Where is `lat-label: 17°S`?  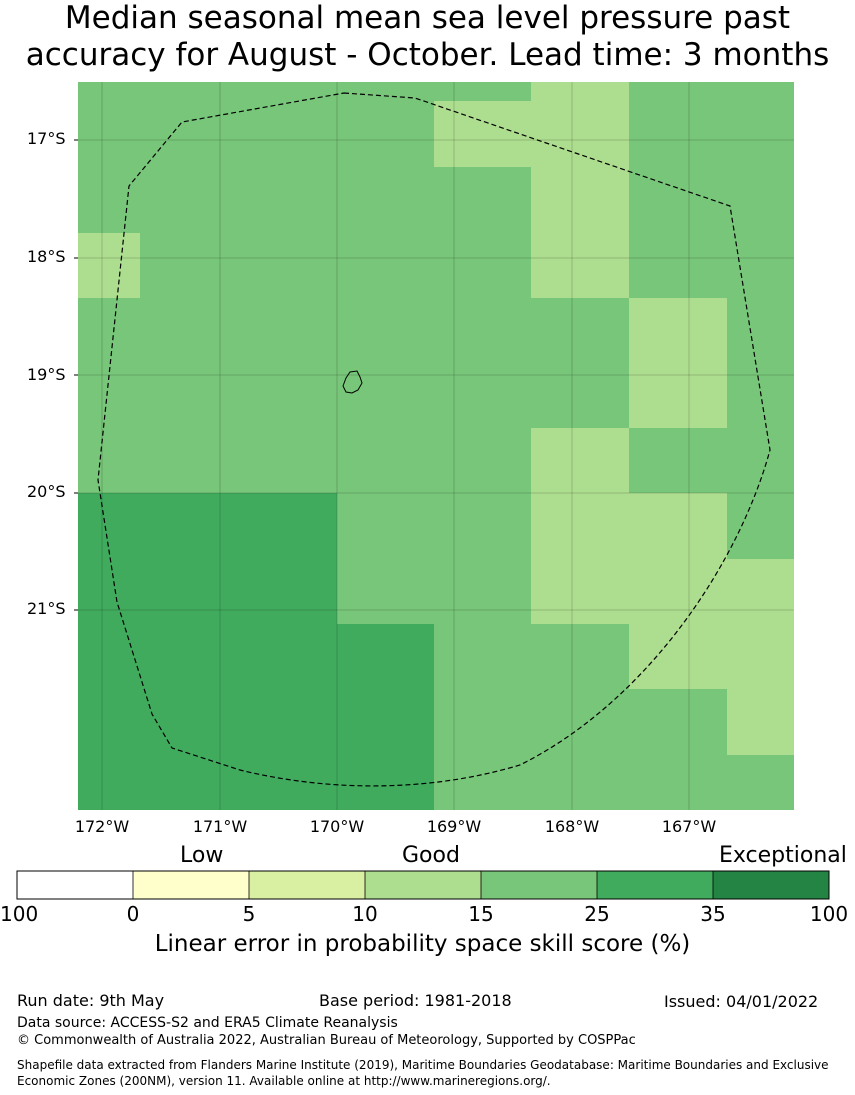 lat-label: 17°S is located at coordinates (46, 138).